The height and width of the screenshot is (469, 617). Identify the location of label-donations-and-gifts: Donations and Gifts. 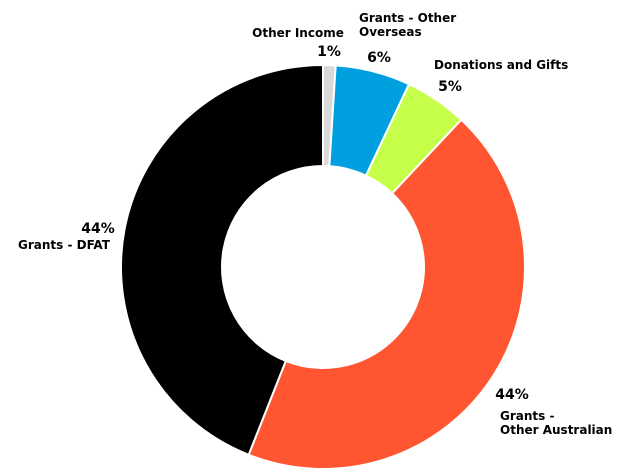
(501, 65).